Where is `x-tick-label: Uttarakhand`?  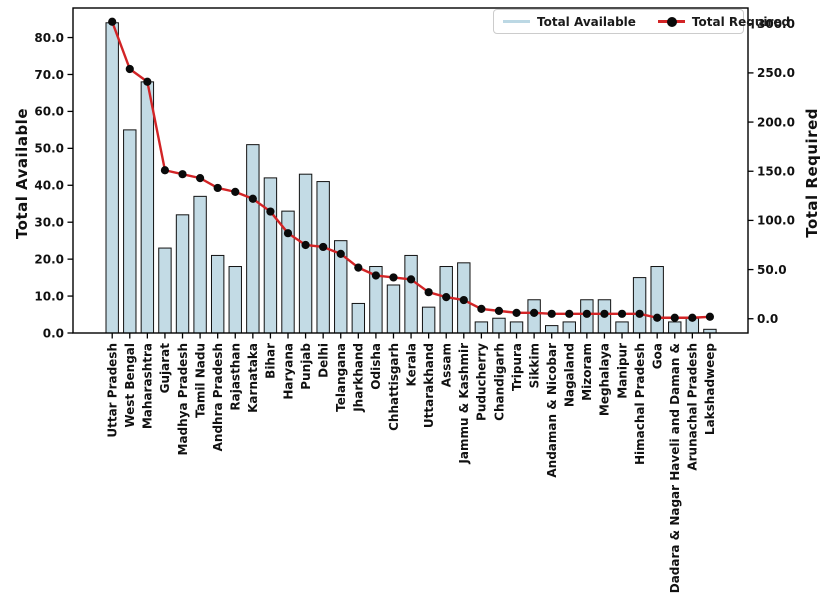
x-tick-label: Uttarakhand is located at coordinates (429, 385).